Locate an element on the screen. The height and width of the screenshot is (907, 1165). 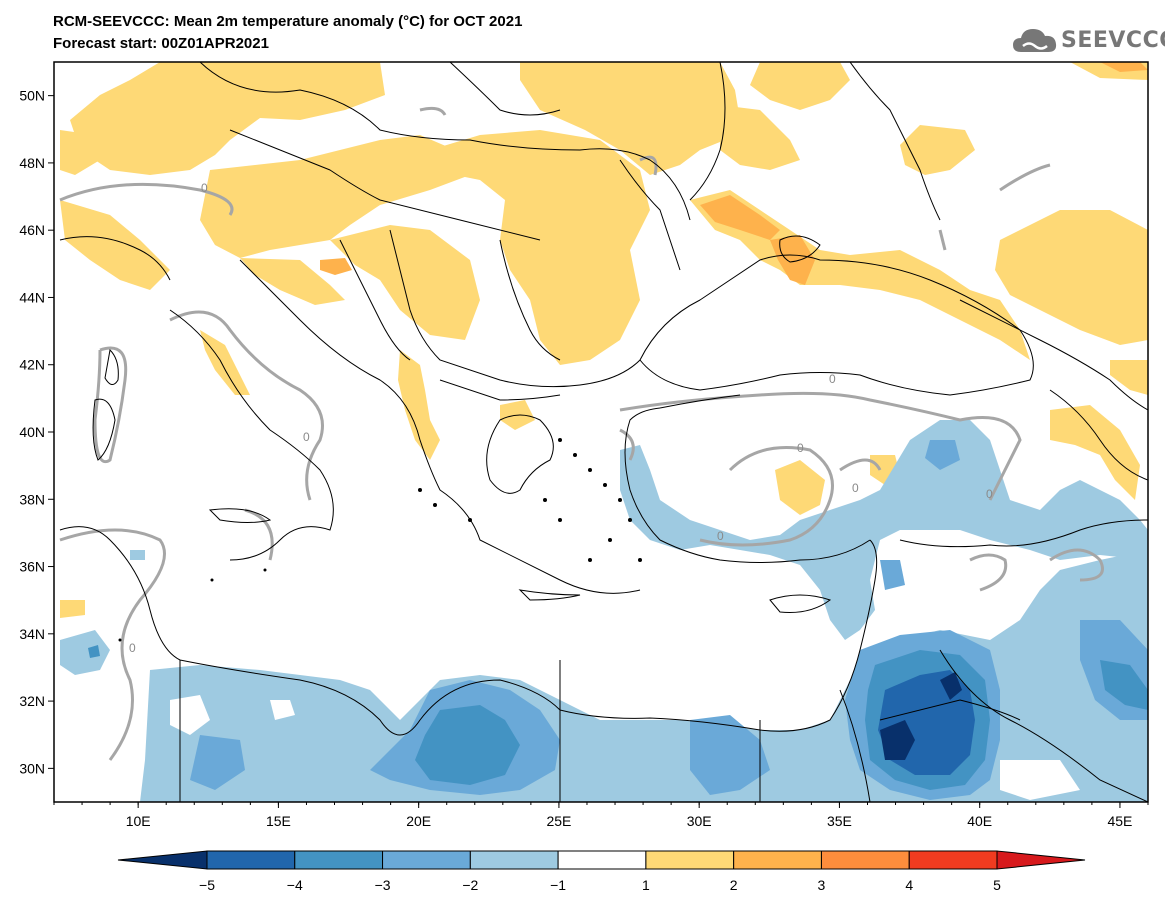
lat-tick-label: 48N is located at coordinates (32, 163).